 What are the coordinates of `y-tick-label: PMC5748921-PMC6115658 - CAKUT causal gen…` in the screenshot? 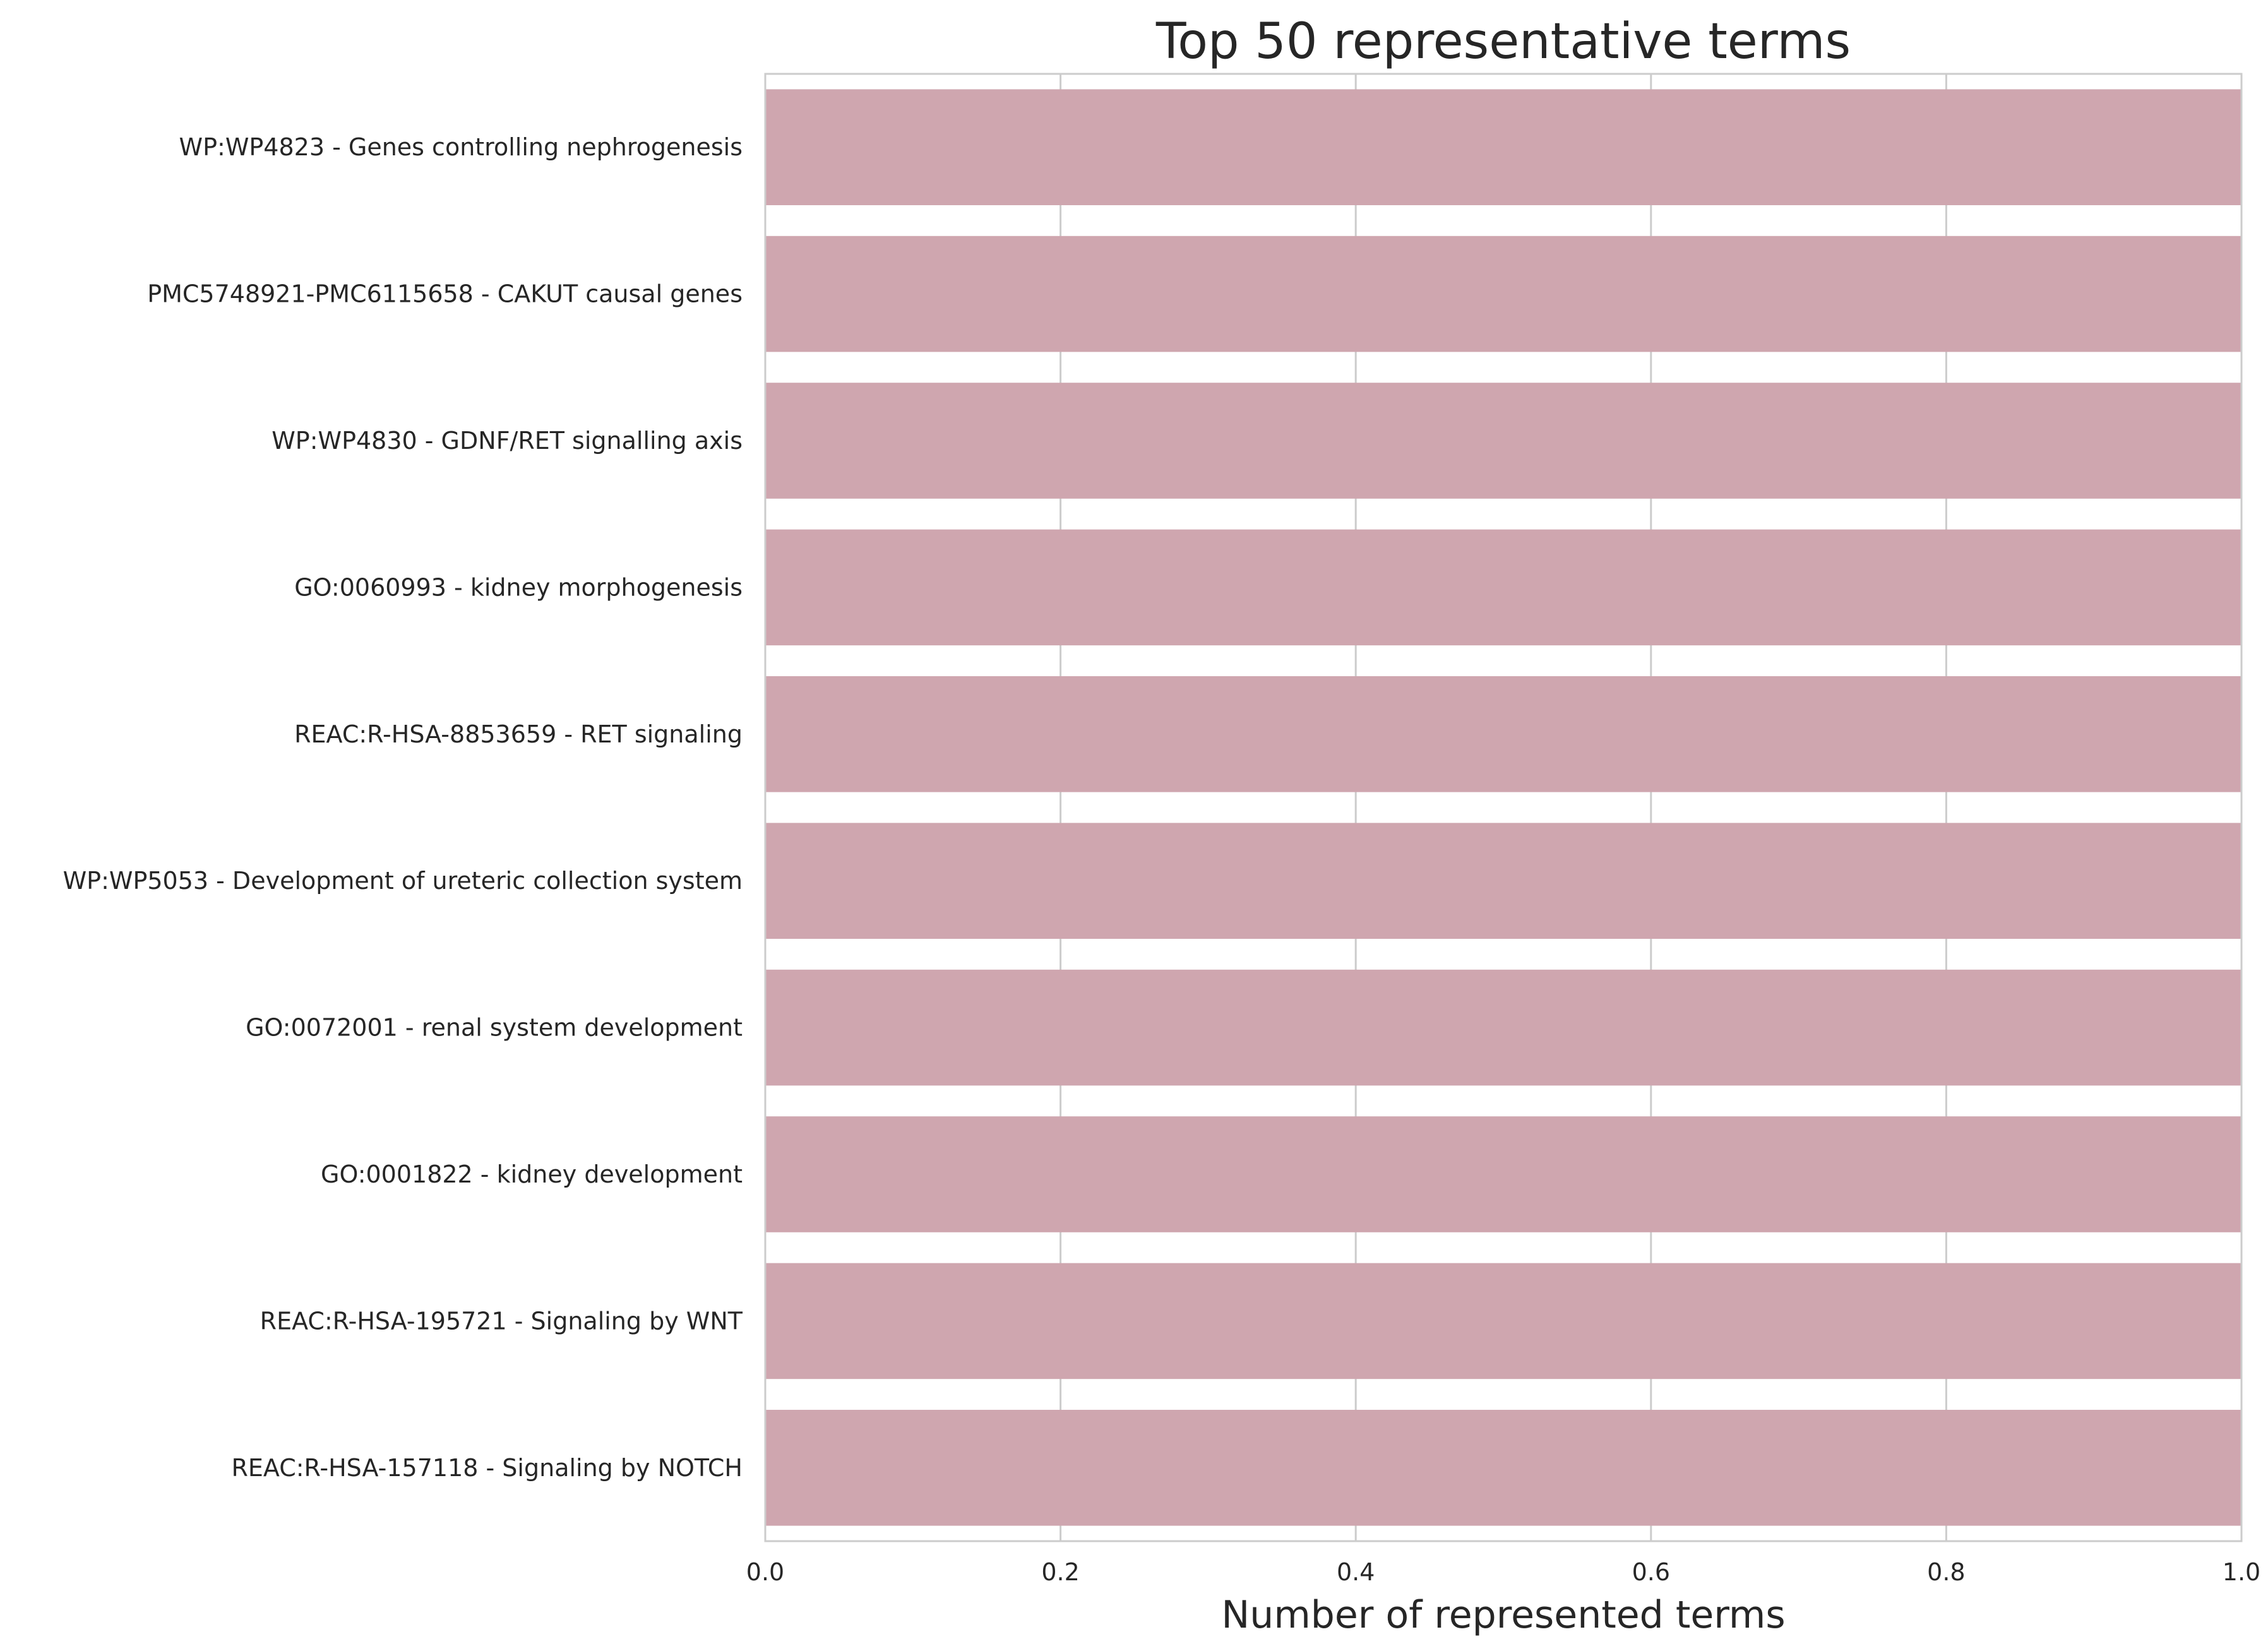 It's located at (445, 294).